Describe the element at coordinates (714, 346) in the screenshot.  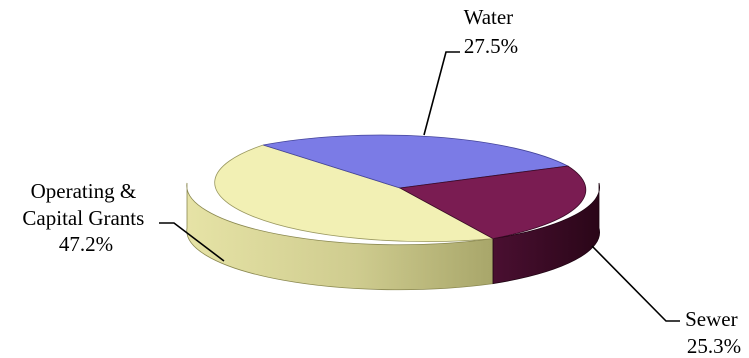
I see `label-sewer-value: 25.3%` at that location.